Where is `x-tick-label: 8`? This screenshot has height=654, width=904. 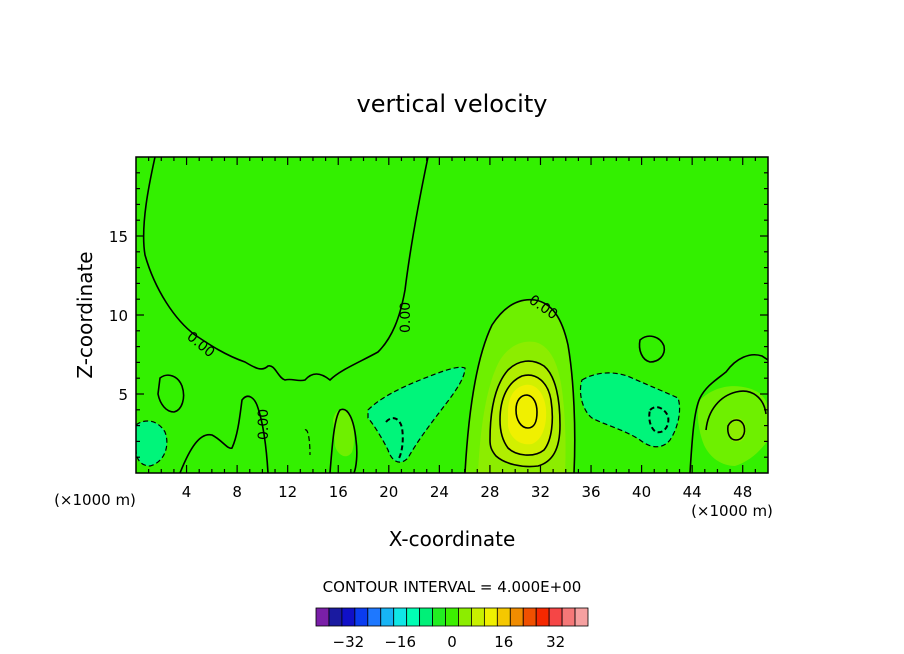 x-tick-label: 8 is located at coordinates (237, 492).